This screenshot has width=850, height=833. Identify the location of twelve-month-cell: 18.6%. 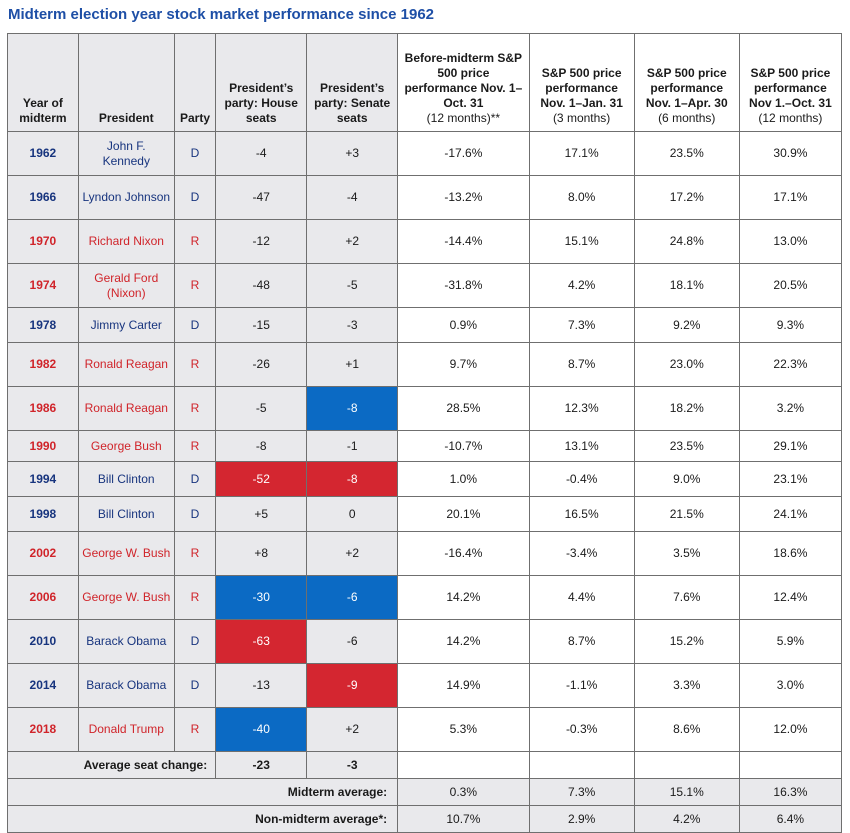
(790, 553).